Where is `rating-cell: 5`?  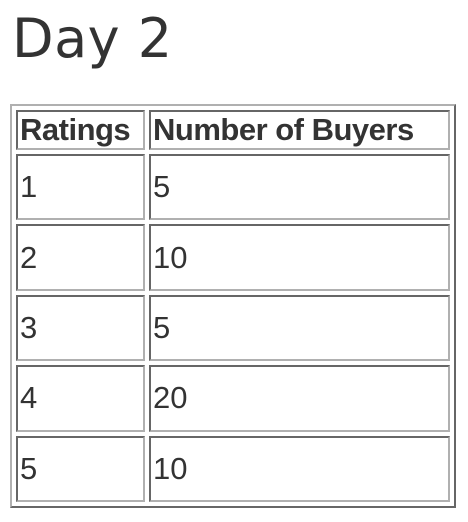
rating-cell: 5 is located at coordinates (80, 468).